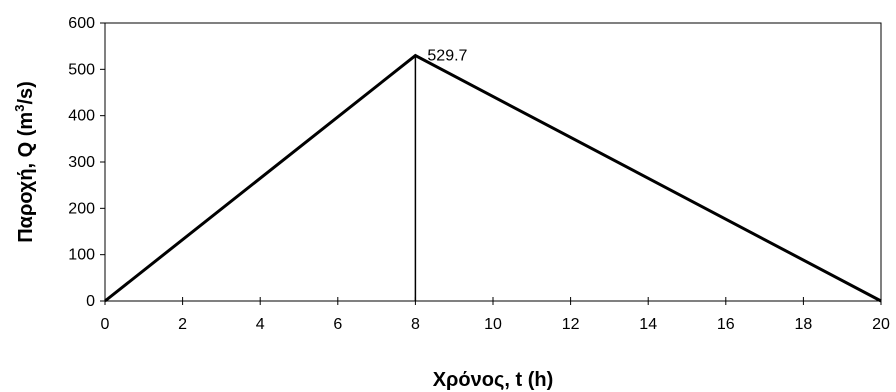  I want to click on x-tick-label: 8, so click(415, 324).